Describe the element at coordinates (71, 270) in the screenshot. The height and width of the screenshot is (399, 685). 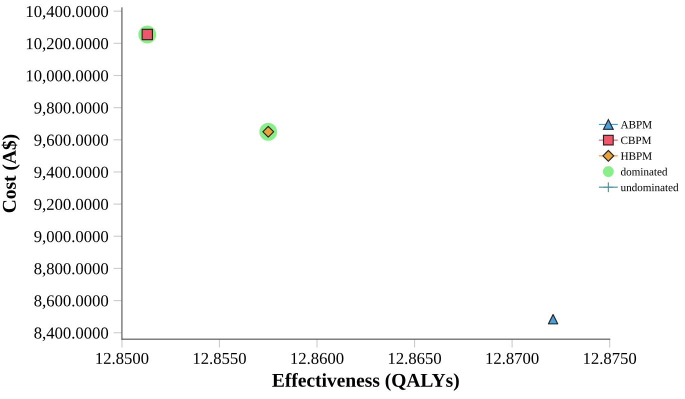
I see `y-tick-label: 8,800.0000` at that location.